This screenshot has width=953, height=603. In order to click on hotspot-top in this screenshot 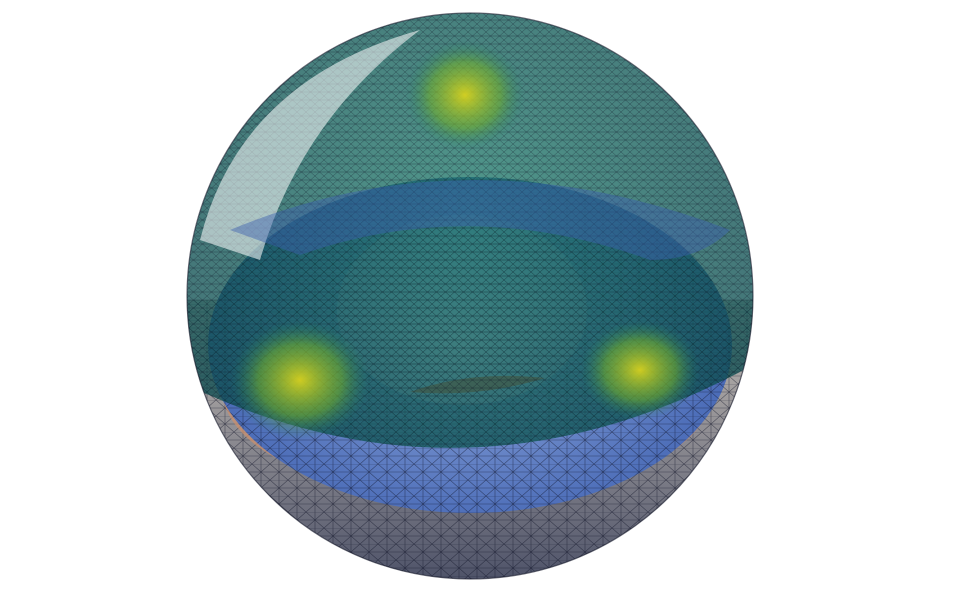, I will do `click(465, 95)`.